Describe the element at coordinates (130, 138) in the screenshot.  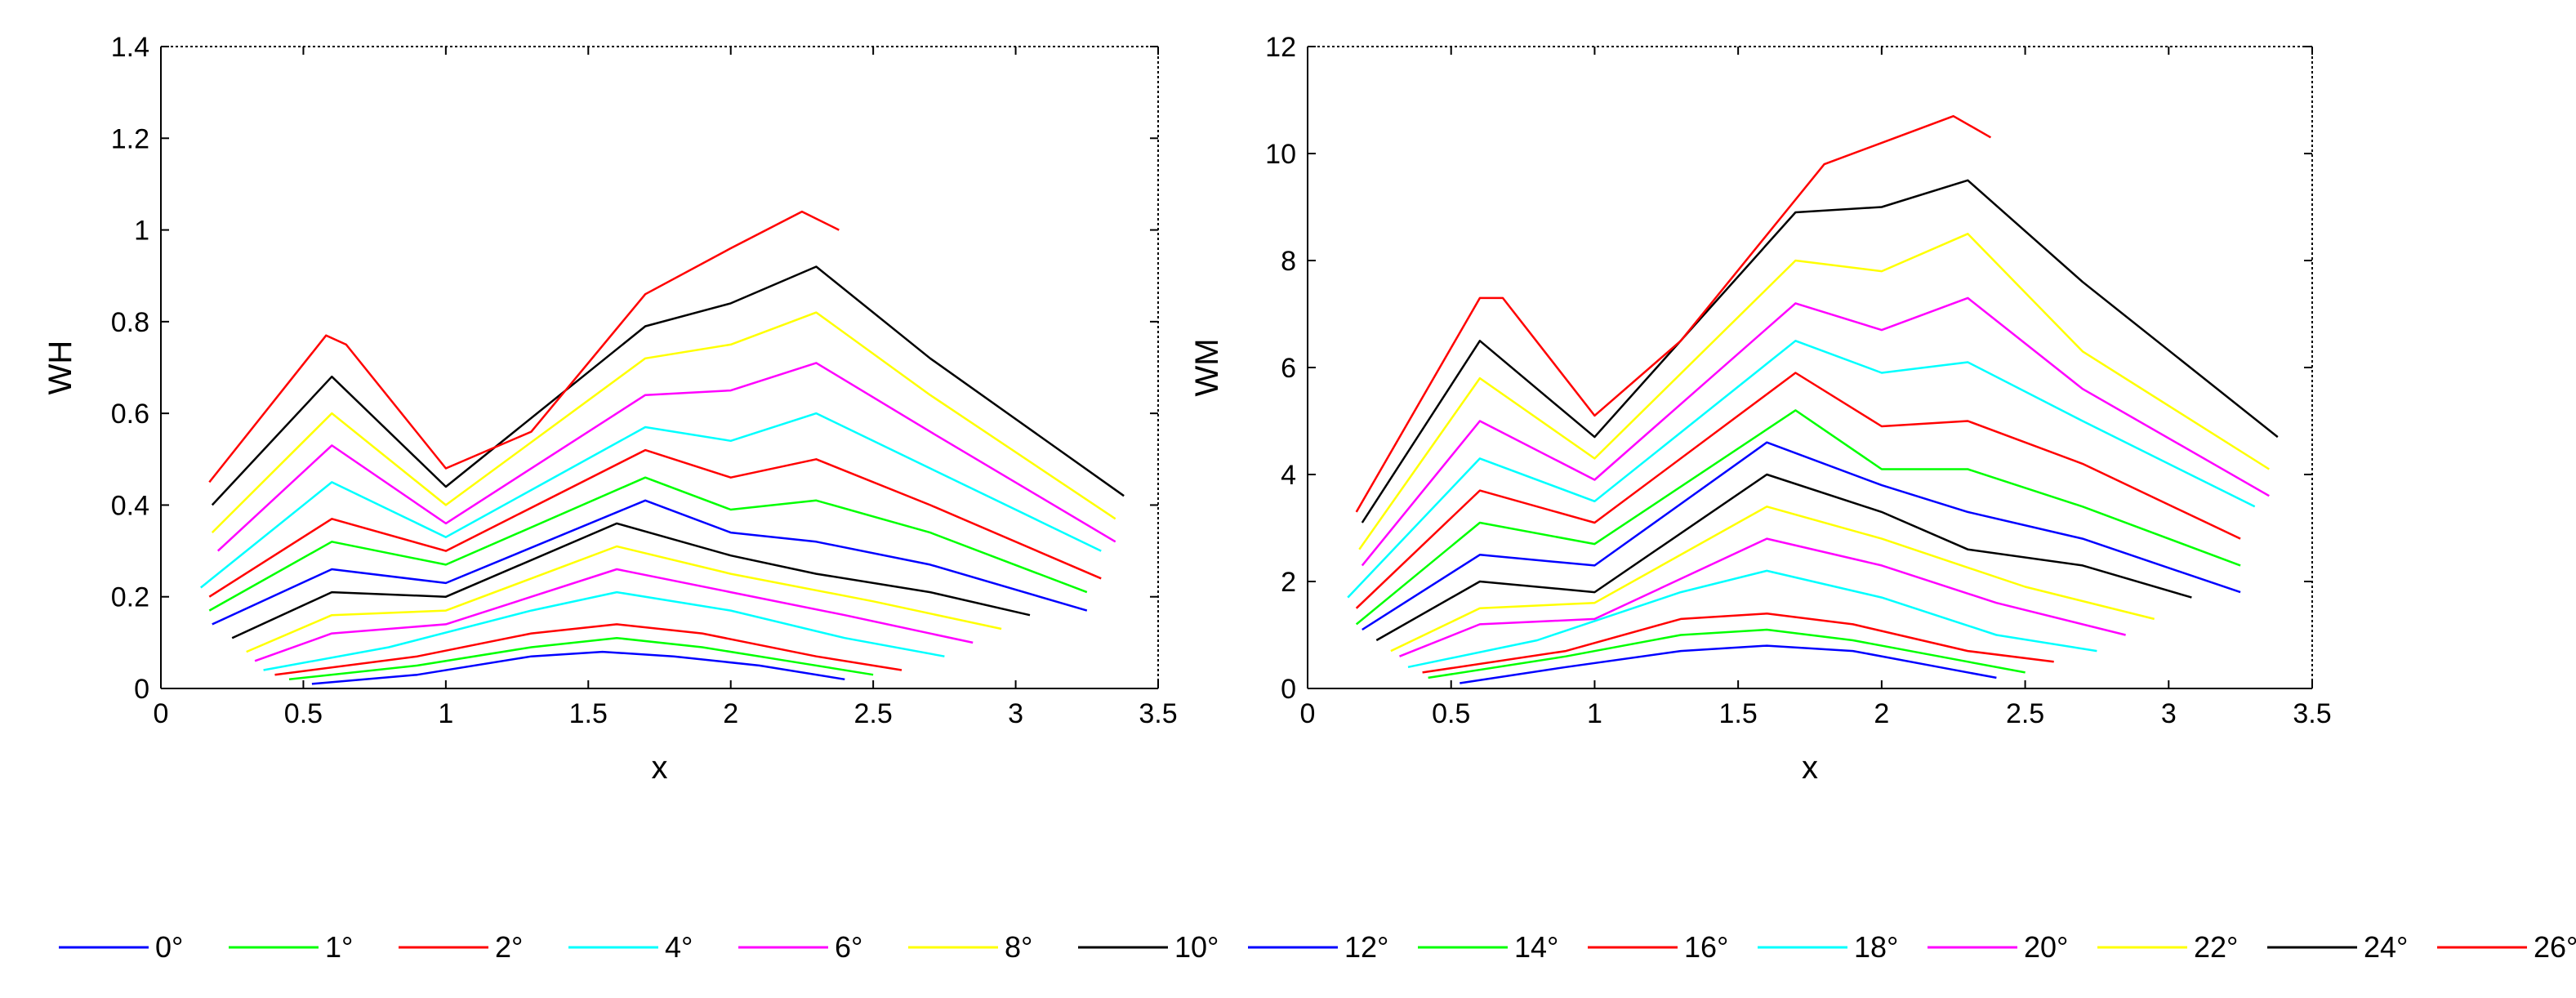
I see `y-tick-label: 1.2` at that location.